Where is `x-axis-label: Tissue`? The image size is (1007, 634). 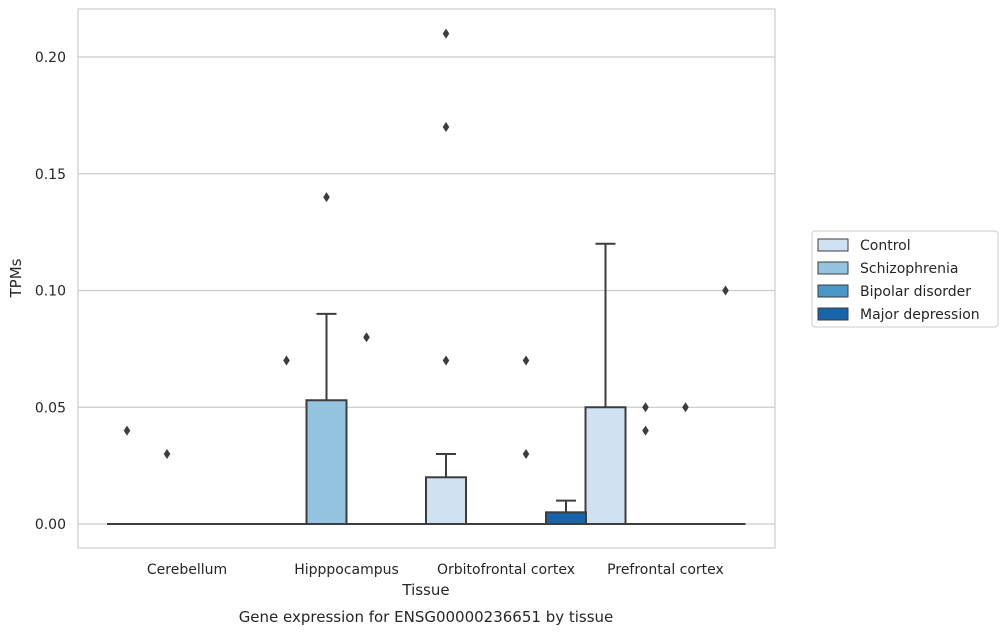
x-axis-label: Tissue is located at coordinates (425, 590).